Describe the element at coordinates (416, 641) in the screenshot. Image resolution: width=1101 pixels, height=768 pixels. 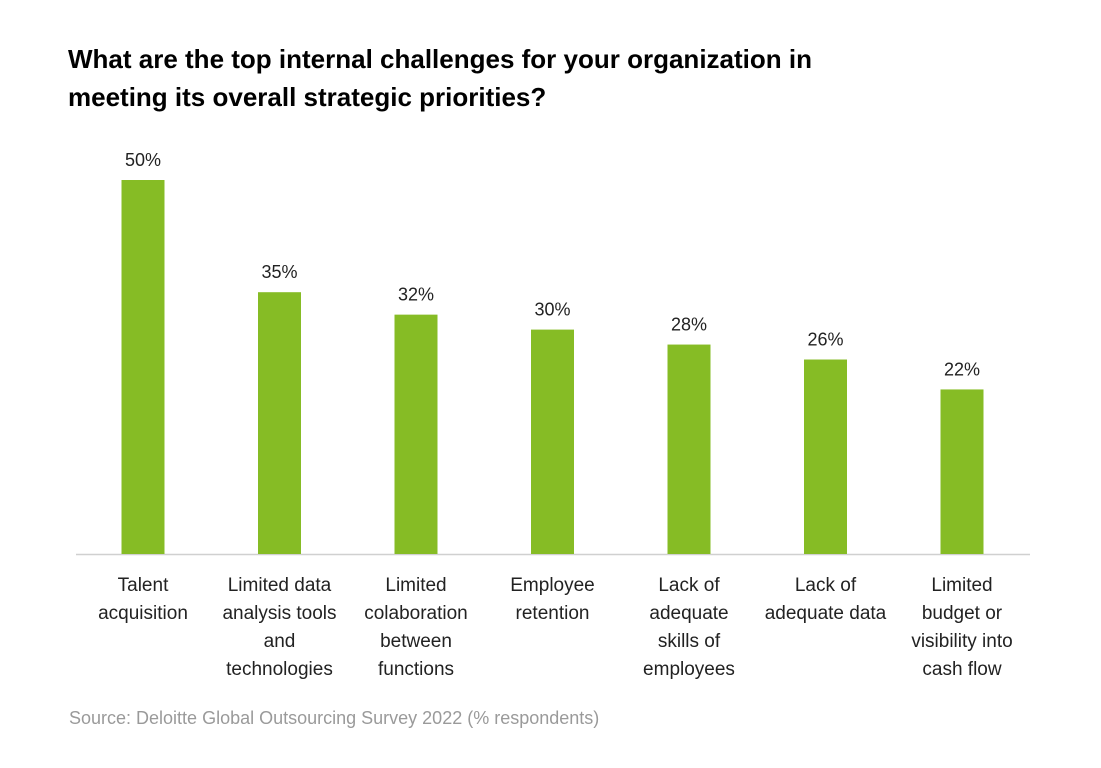
I see `category-label: between` at that location.